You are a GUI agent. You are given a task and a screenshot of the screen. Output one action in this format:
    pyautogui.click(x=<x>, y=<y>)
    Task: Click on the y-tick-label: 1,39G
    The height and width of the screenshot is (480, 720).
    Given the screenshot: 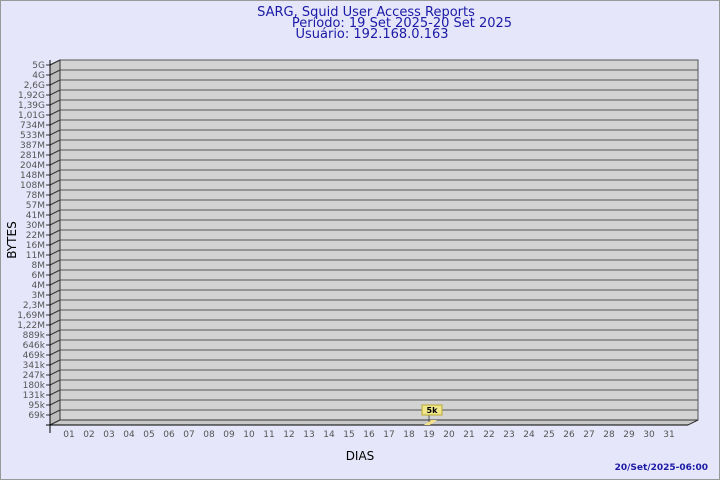 What is the action you would take?
    pyautogui.click(x=31, y=106)
    